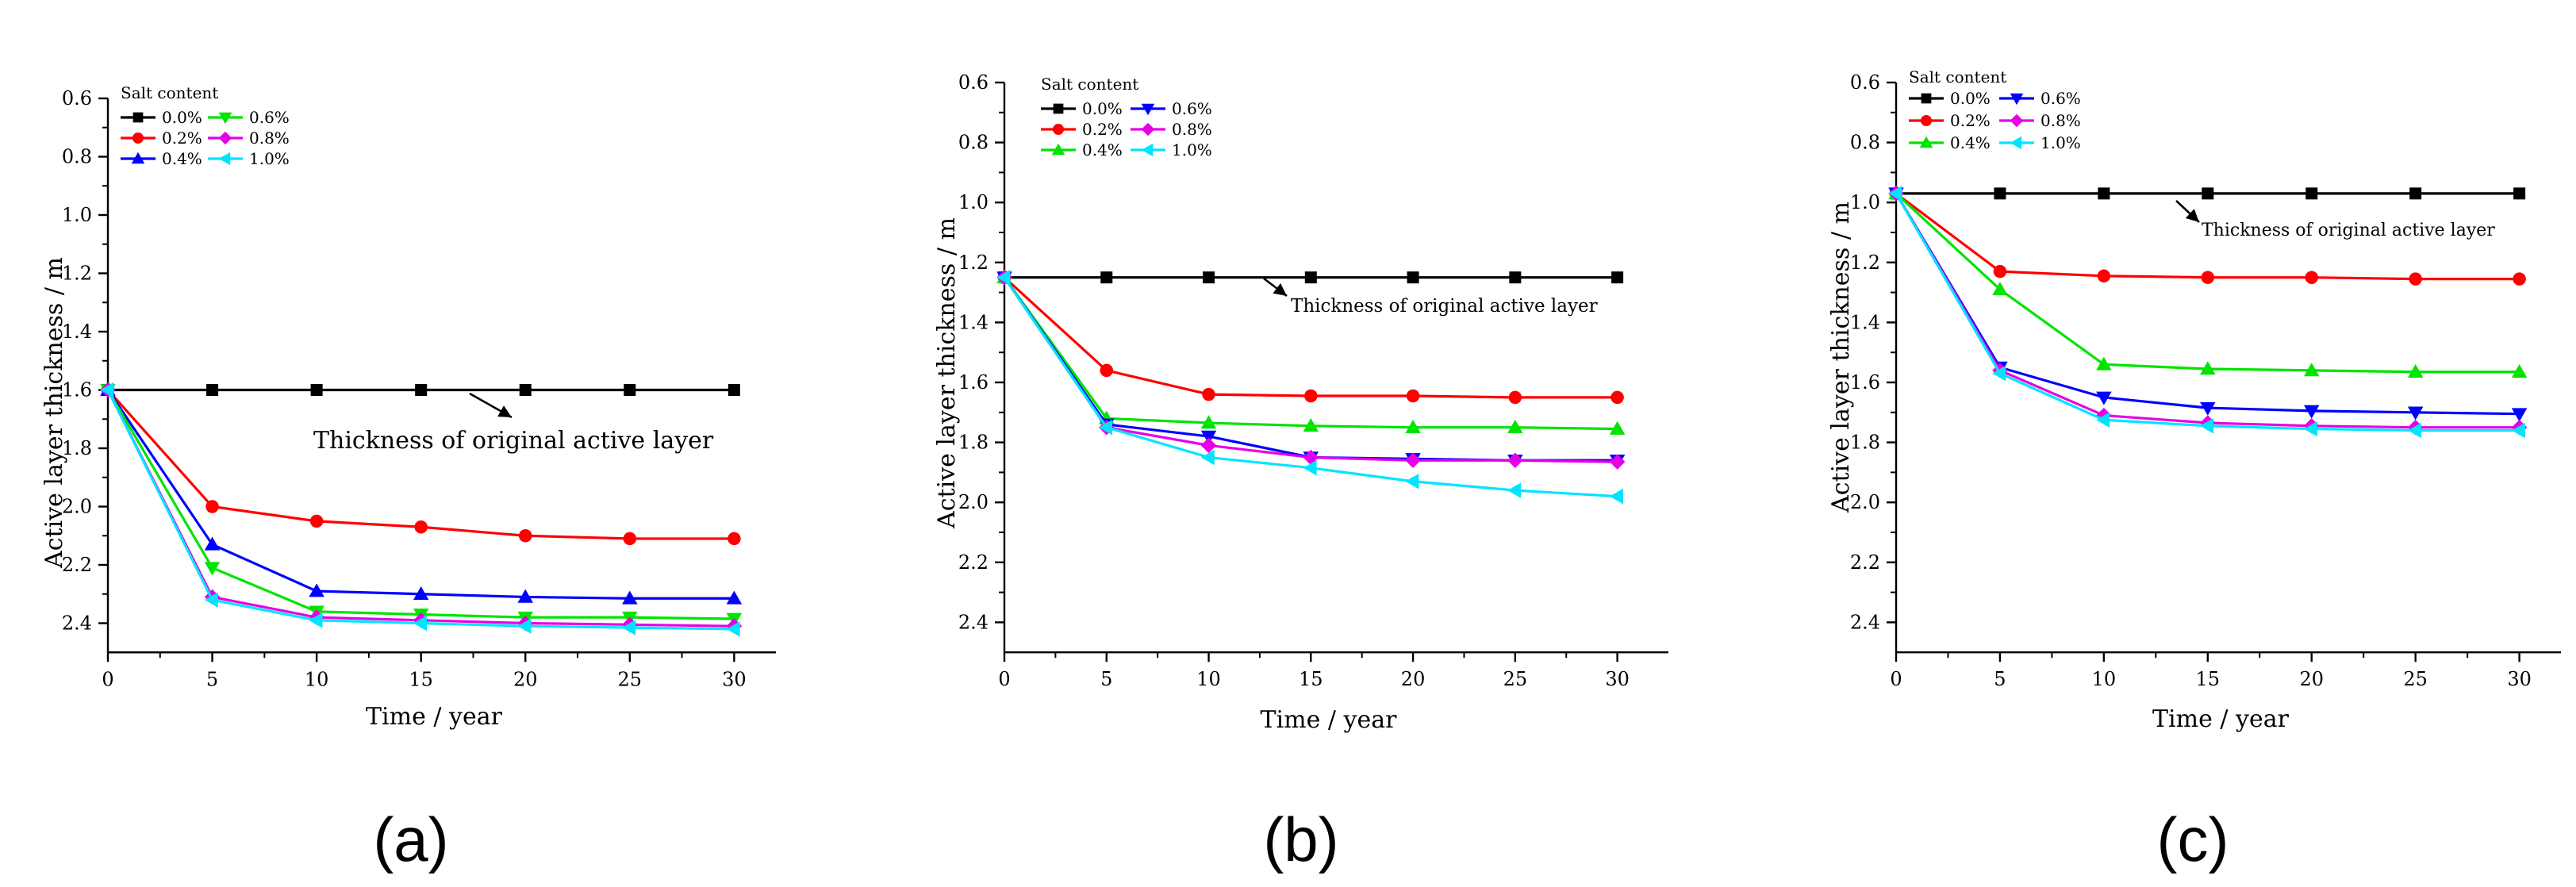  What do you see at coordinates (973, 563) in the screenshot?
I see `y-tick-label: 2.2` at bounding box center [973, 563].